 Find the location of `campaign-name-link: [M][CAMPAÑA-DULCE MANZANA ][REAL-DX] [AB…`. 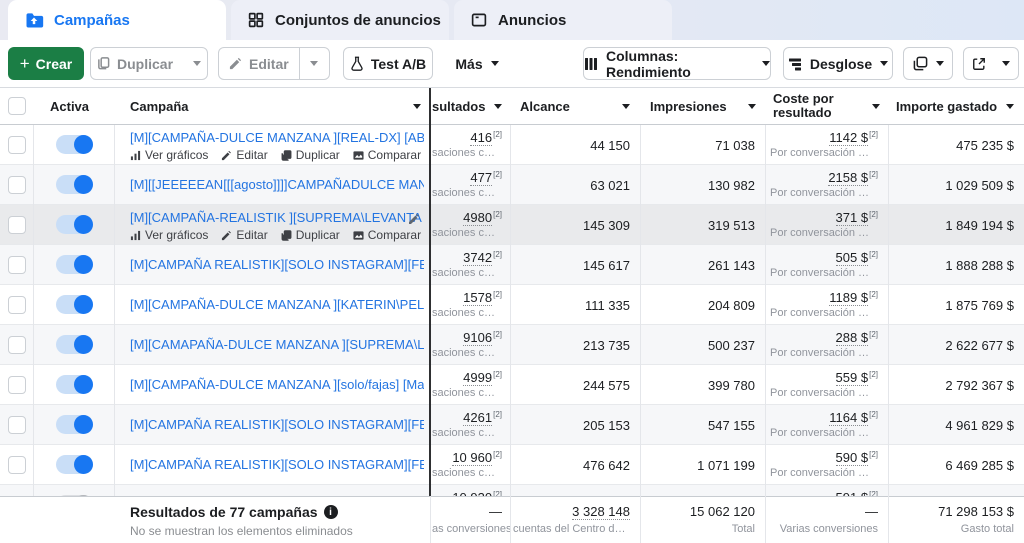

campaign-name-link: [M][CAMPAÑA-DULCE MANZANA ][REAL-DX] [AB… is located at coordinates (277, 137).